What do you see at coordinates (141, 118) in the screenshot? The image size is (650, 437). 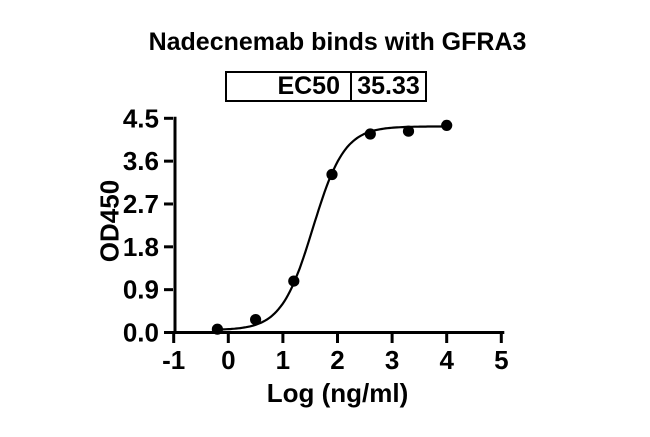 I see `y-tick-label: 4.5` at bounding box center [141, 118].